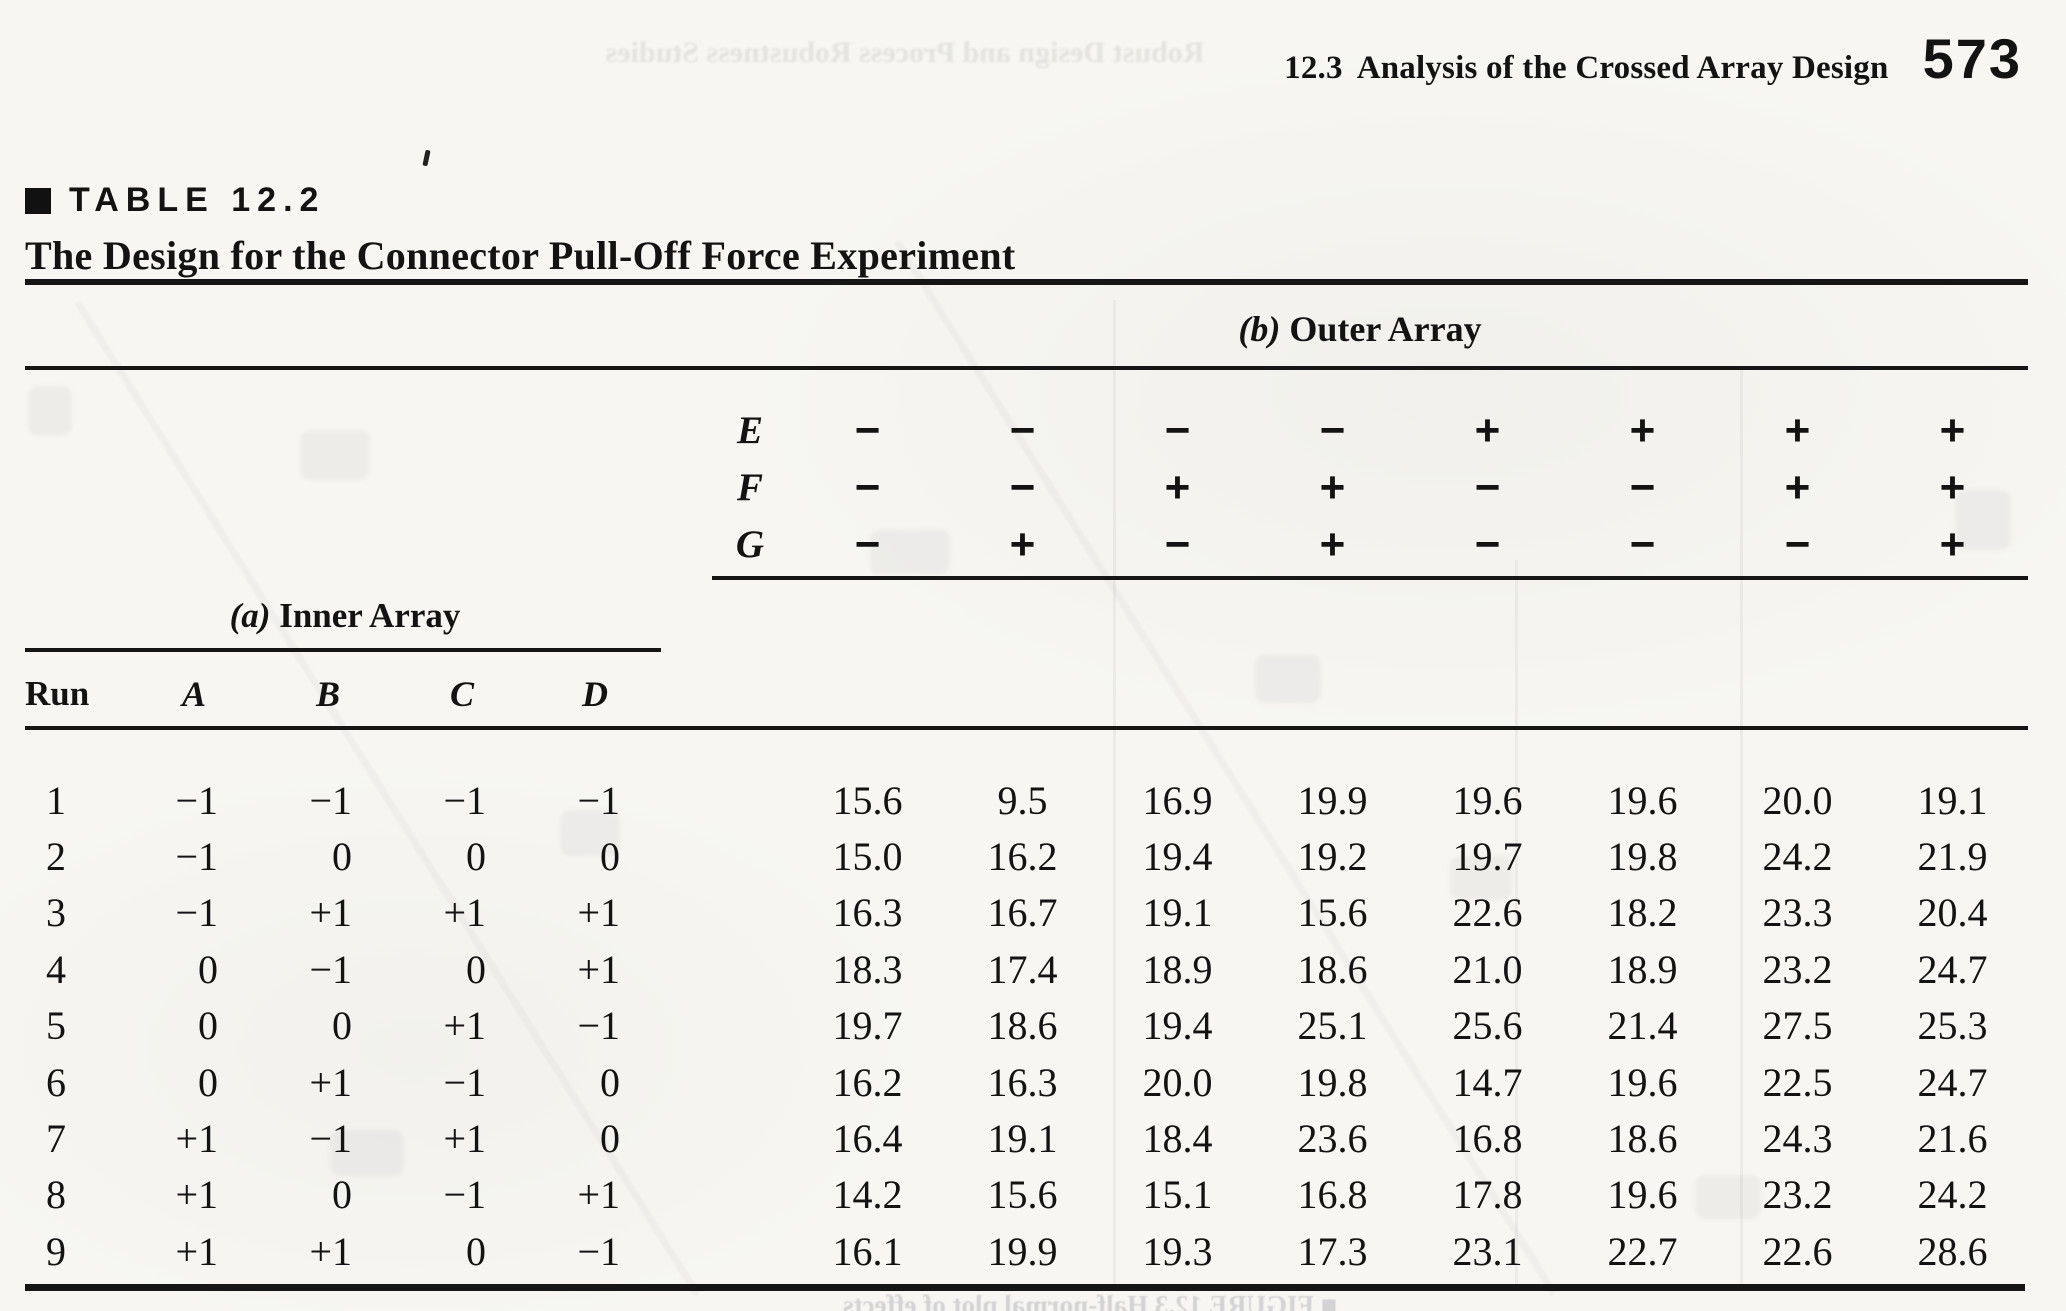 This screenshot has height=1311, width=2066. What do you see at coordinates (1487, 969) in the screenshot?
I see `response-cell: 21.0` at bounding box center [1487, 969].